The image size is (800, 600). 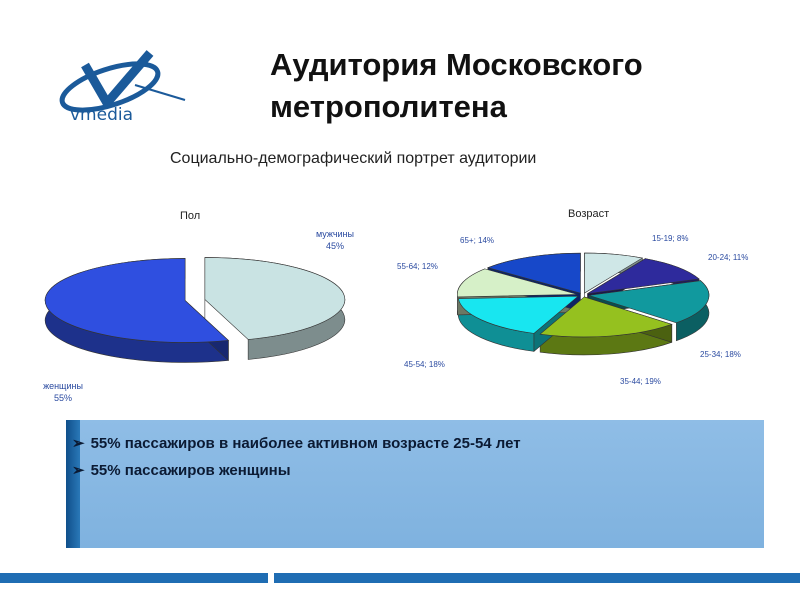 I want to click on title-line-2: метрополитена, so click(x=388, y=106).